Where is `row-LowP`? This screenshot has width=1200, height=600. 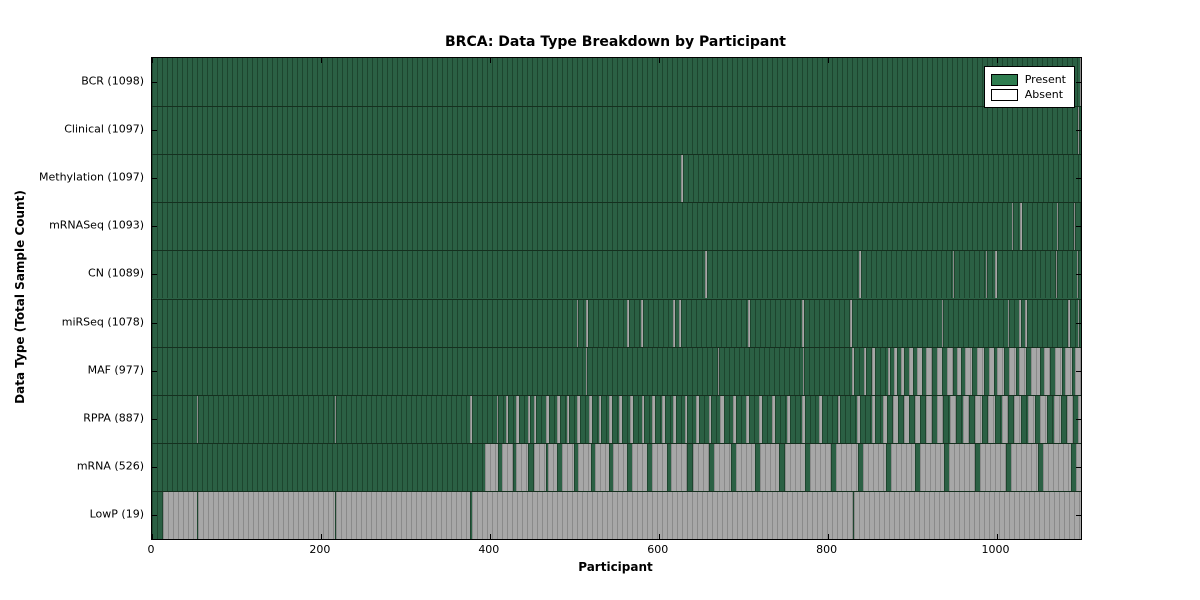
row-LowP is located at coordinates (616, 514).